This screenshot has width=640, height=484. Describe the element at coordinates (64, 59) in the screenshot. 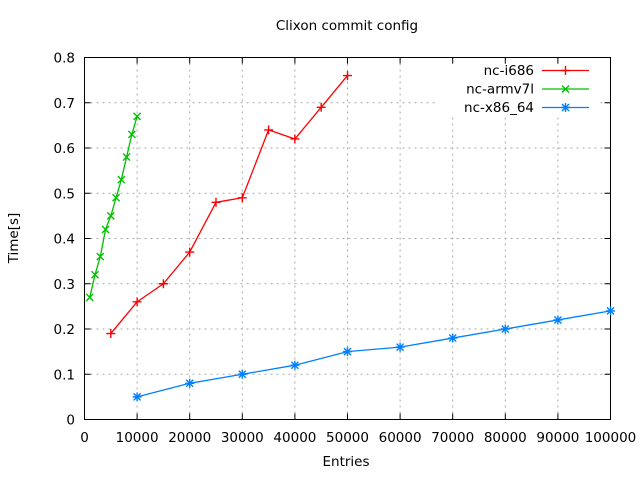

I see `y-tick-label: 0.8` at that location.